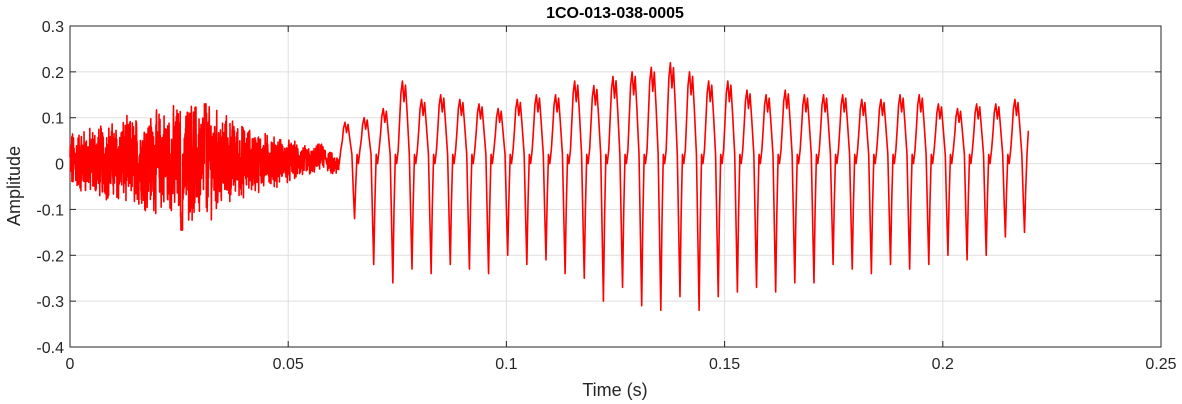 This screenshot has height=404, width=1182. Describe the element at coordinates (50, 348) in the screenshot. I see `y-tick-label: -0.4` at that location.